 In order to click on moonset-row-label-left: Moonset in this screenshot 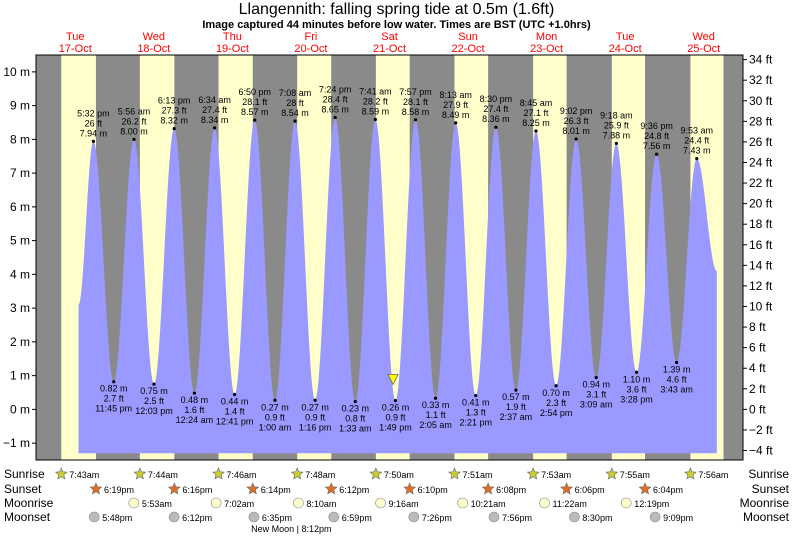, I will do `click(27, 517)`.